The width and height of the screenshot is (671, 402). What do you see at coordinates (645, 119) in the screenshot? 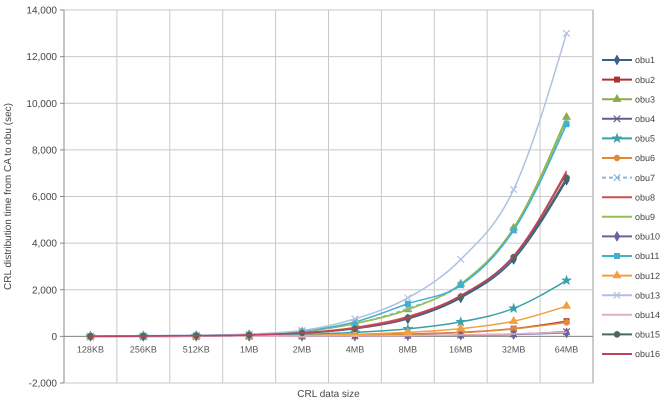
I see `legend-label: obu4` at bounding box center [645, 119].